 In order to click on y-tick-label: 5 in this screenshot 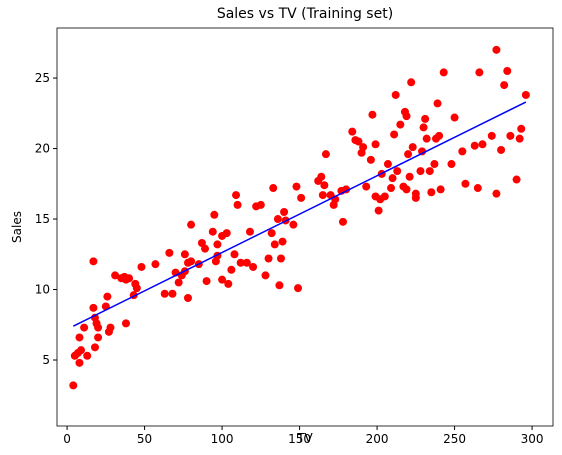, I will do `click(46, 360)`.